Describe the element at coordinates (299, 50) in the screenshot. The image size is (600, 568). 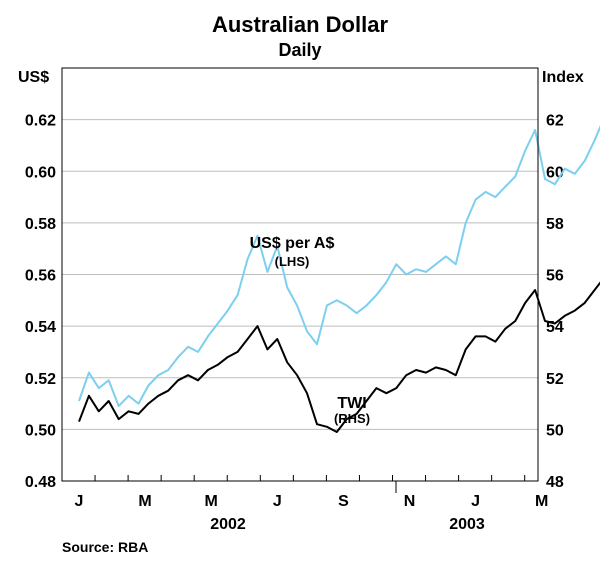
I see `chart-subtitle: Daily` at that location.